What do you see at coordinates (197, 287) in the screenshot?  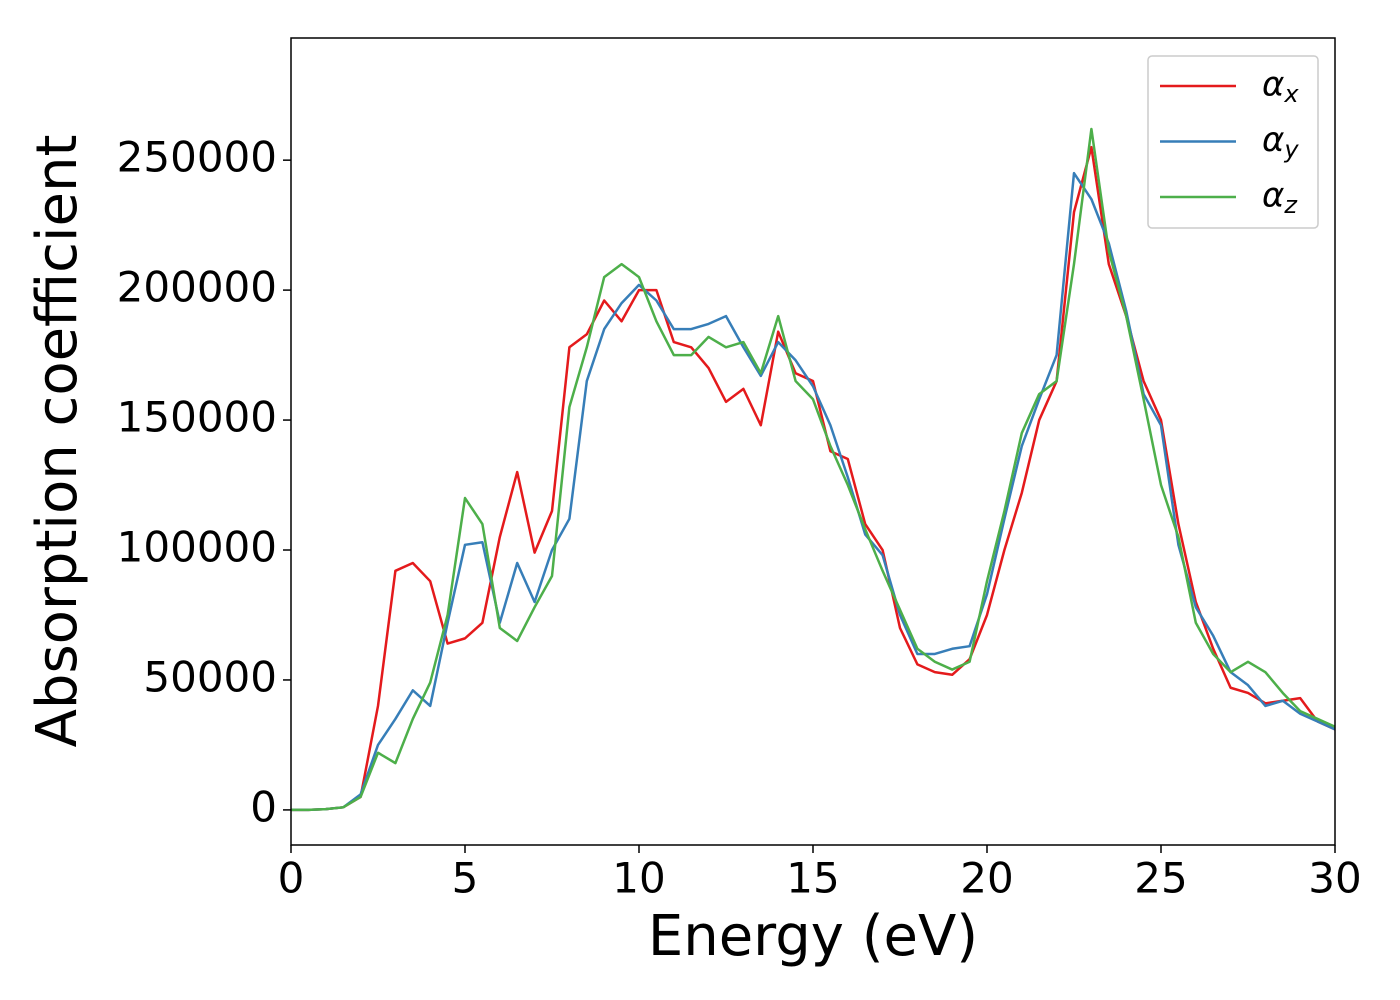 I see `y-tick-label: 200000` at bounding box center [197, 287].